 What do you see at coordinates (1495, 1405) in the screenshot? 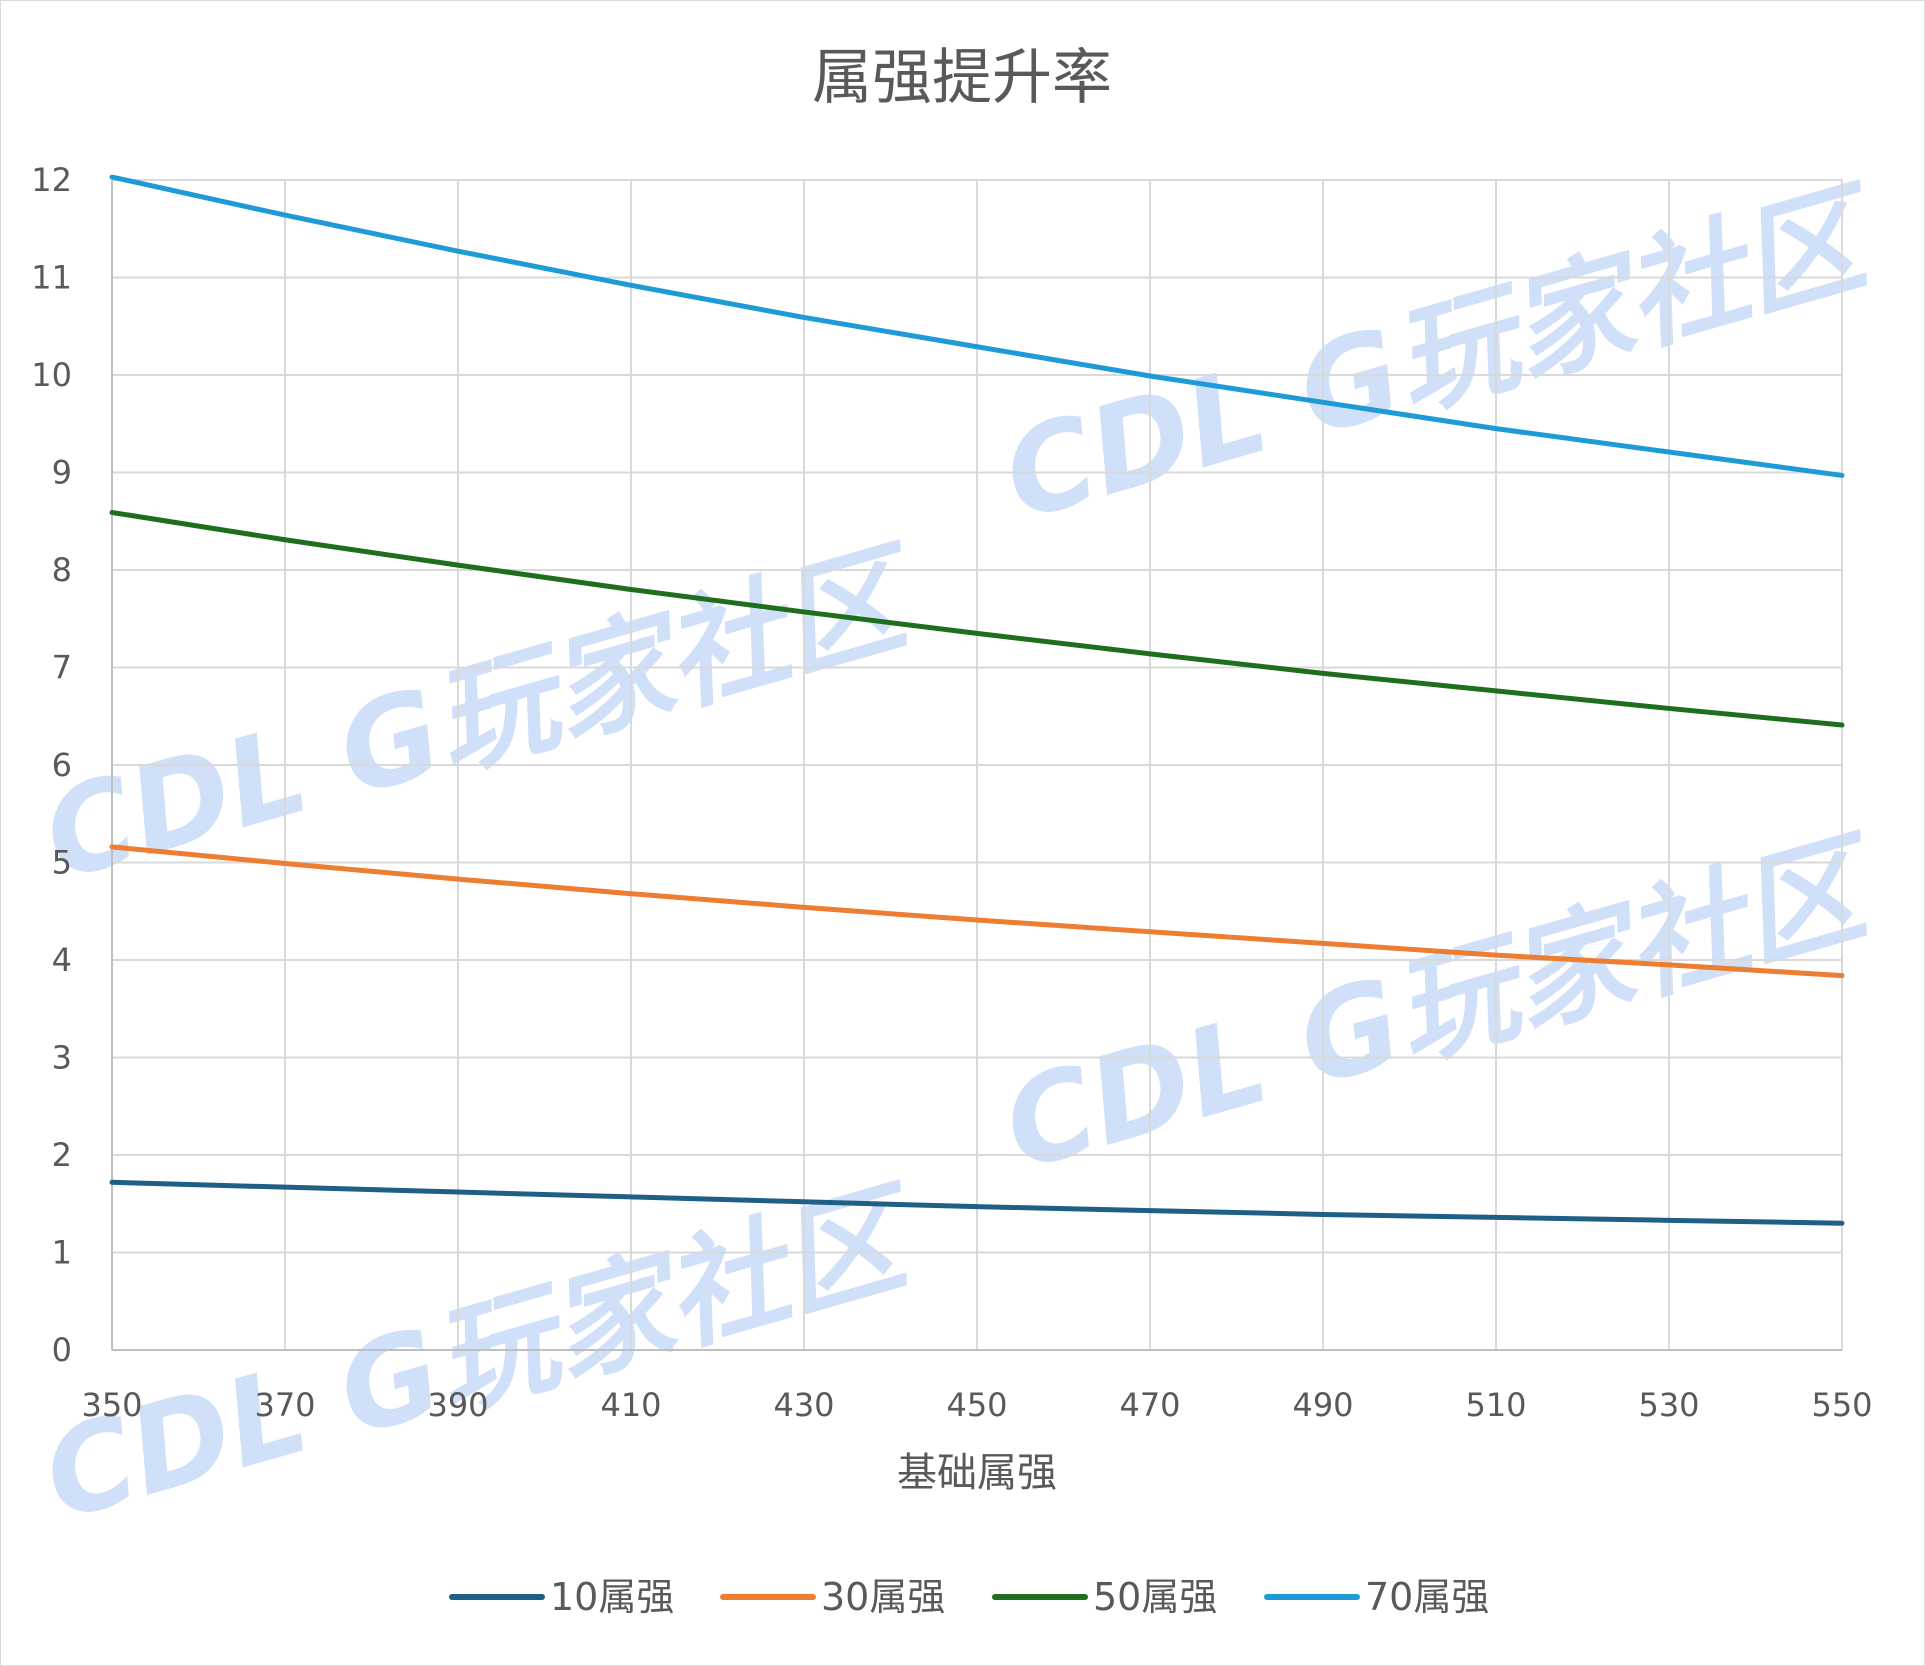
I see `x-tick-label: 510` at bounding box center [1495, 1405].